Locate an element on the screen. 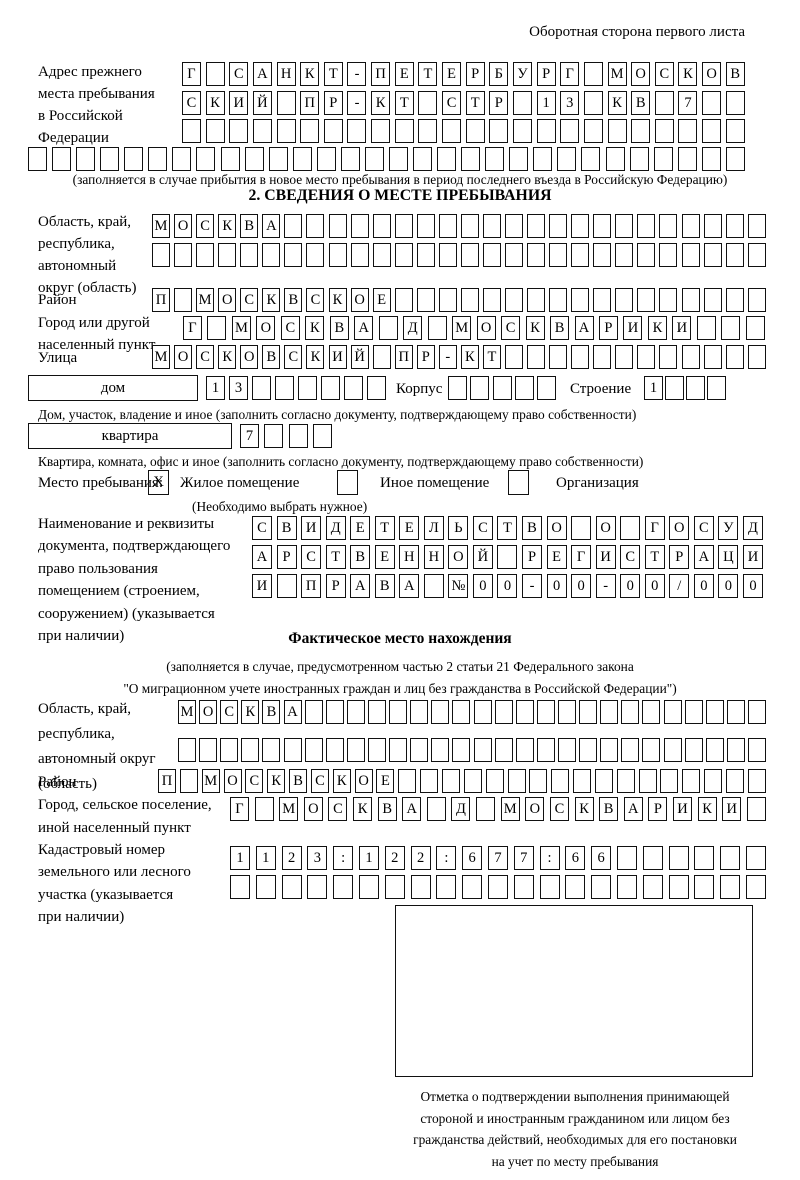  char-cell: - is located at coordinates (532, 586).